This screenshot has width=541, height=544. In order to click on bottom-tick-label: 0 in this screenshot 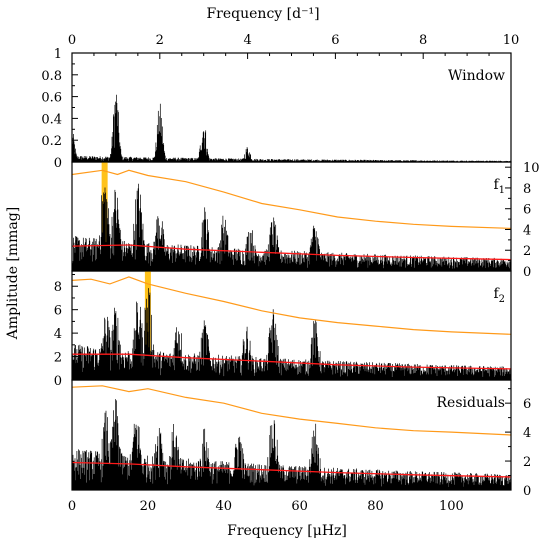, I will do `click(72, 506)`.